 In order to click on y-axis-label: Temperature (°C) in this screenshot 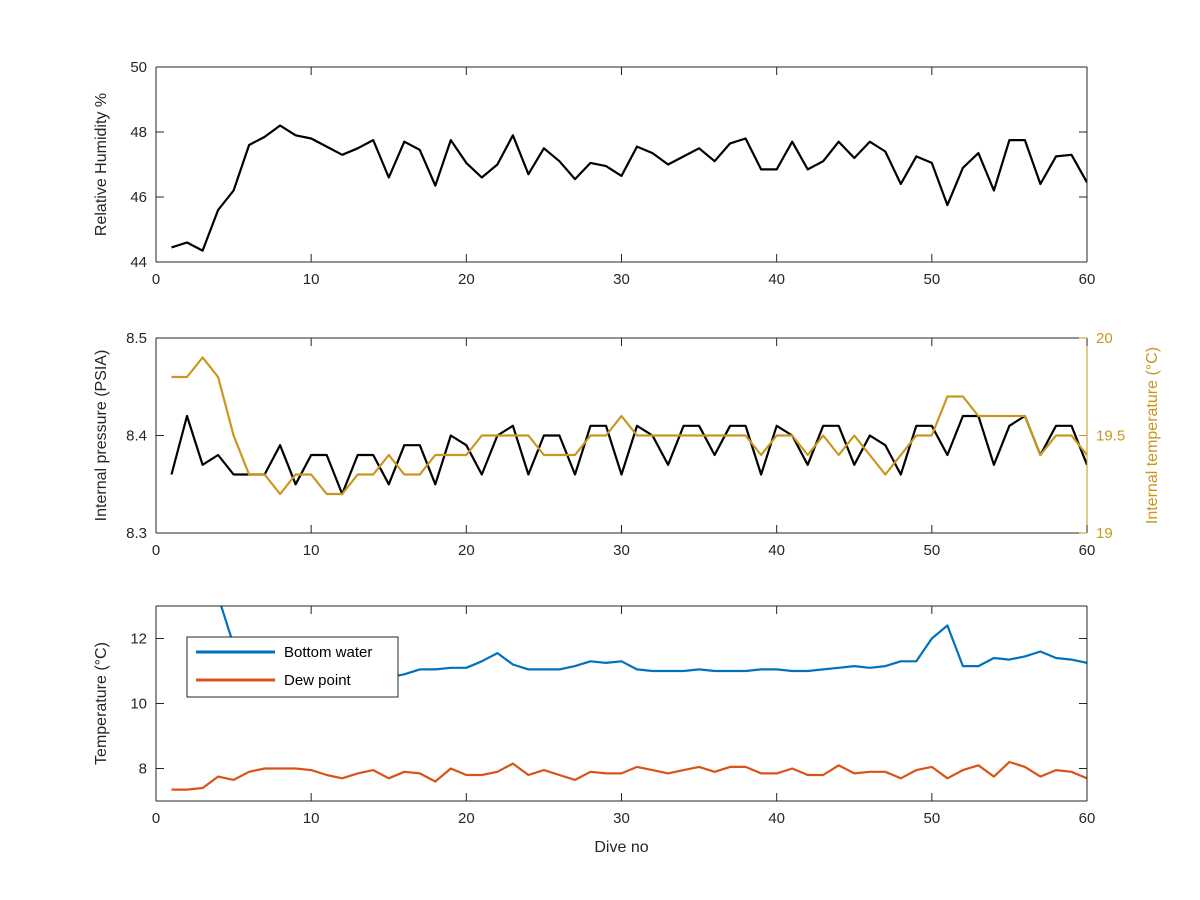, I will do `click(101, 703)`.